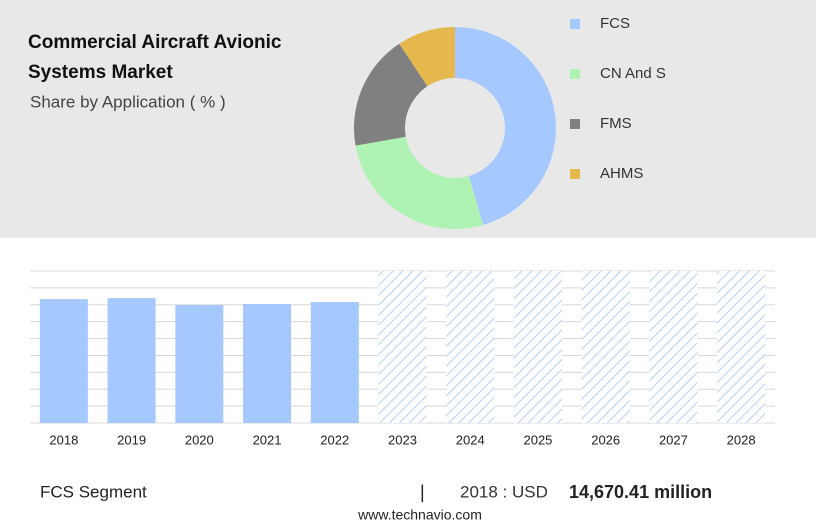 The width and height of the screenshot is (816, 528). Describe the element at coordinates (616, 123) in the screenshot. I see `legend-label: FMS` at that location.